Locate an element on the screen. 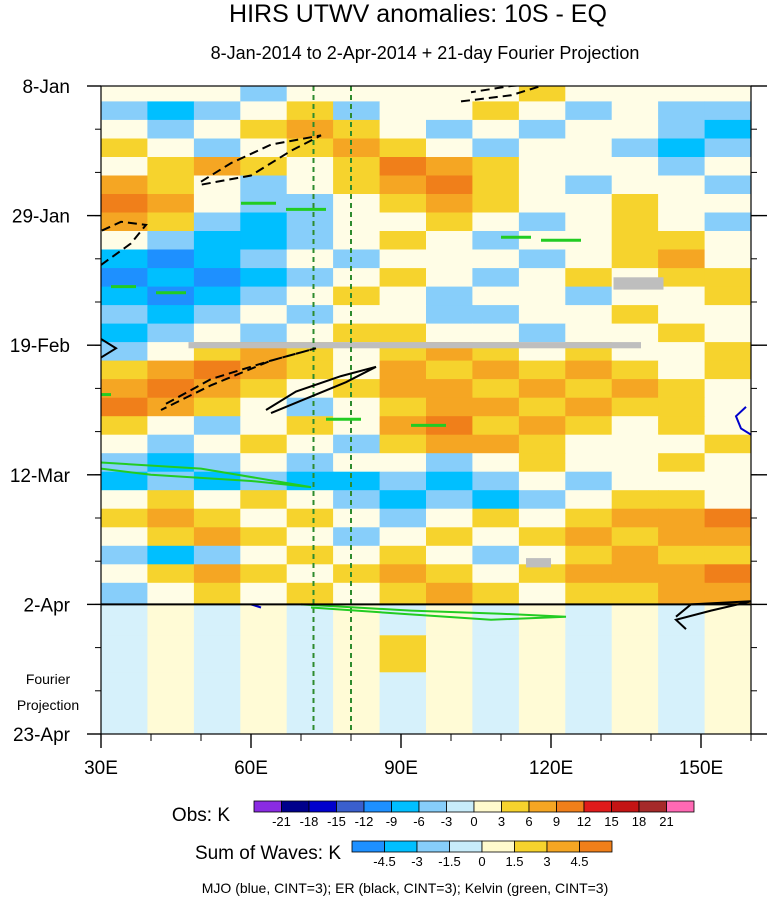  colorbar-tick-label: 6 is located at coordinates (528, 821).